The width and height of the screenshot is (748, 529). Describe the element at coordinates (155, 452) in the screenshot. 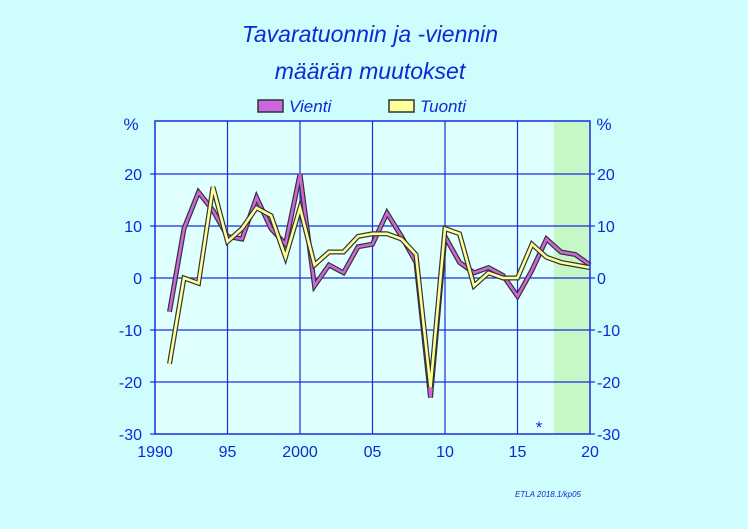

I see `x-tick-label: 1990` at that location.